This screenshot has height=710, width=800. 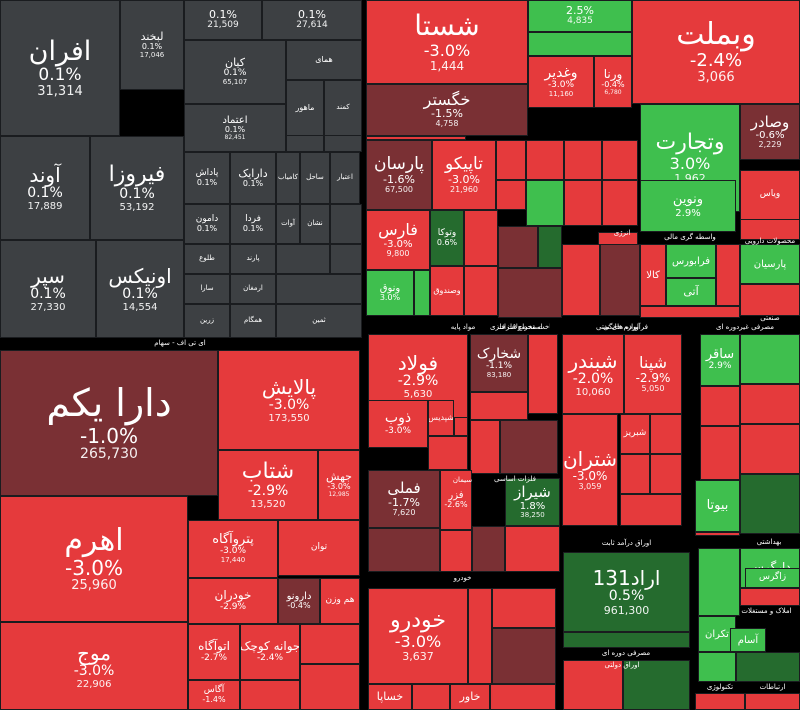 I want to click on treemap-tile: ونوق 3.0%, so click(x=390, y=293).